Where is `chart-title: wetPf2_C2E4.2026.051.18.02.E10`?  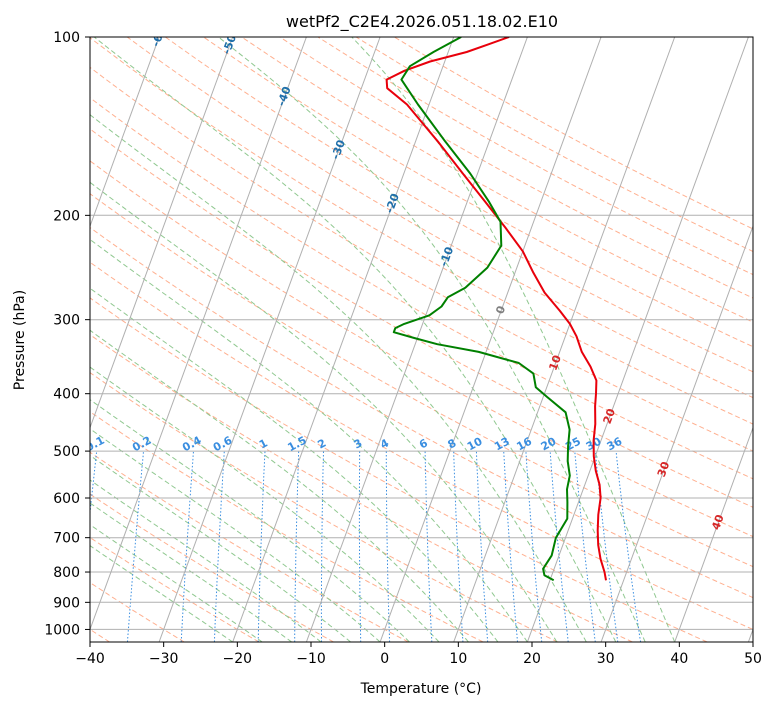
chart-title: wetPf2_C2E4.2026.051.18.02.E10 is located at coordinates (422, 22).